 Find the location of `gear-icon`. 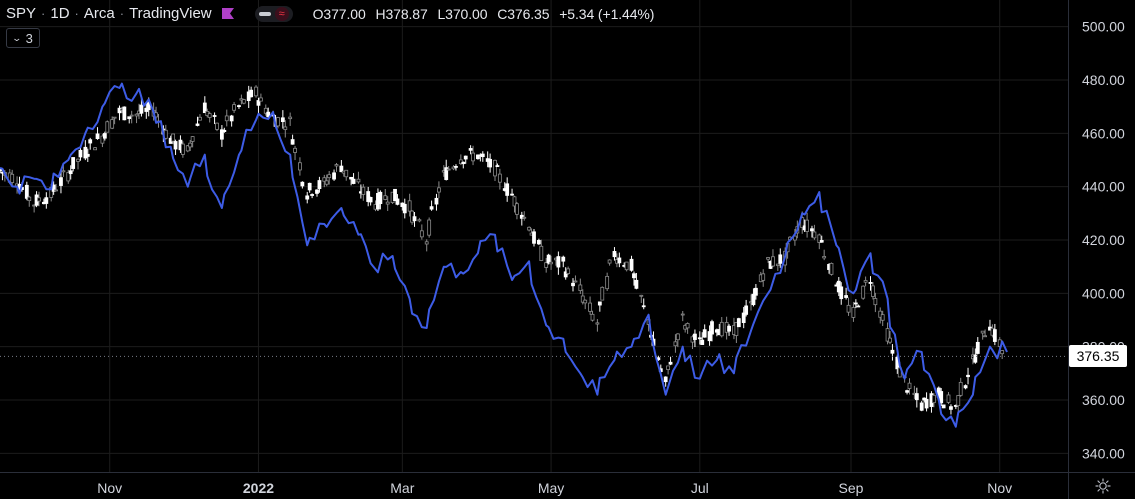

gear-icon is located at coordinates (1103, 486).